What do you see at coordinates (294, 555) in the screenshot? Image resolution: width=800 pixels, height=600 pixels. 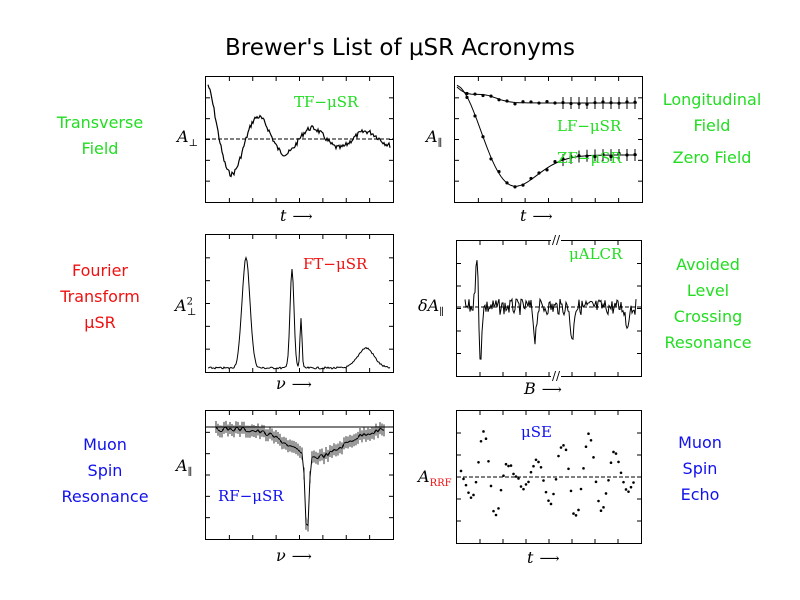 I see `rf-xlabel: ν ⟶` at bounding box center [294, 555].